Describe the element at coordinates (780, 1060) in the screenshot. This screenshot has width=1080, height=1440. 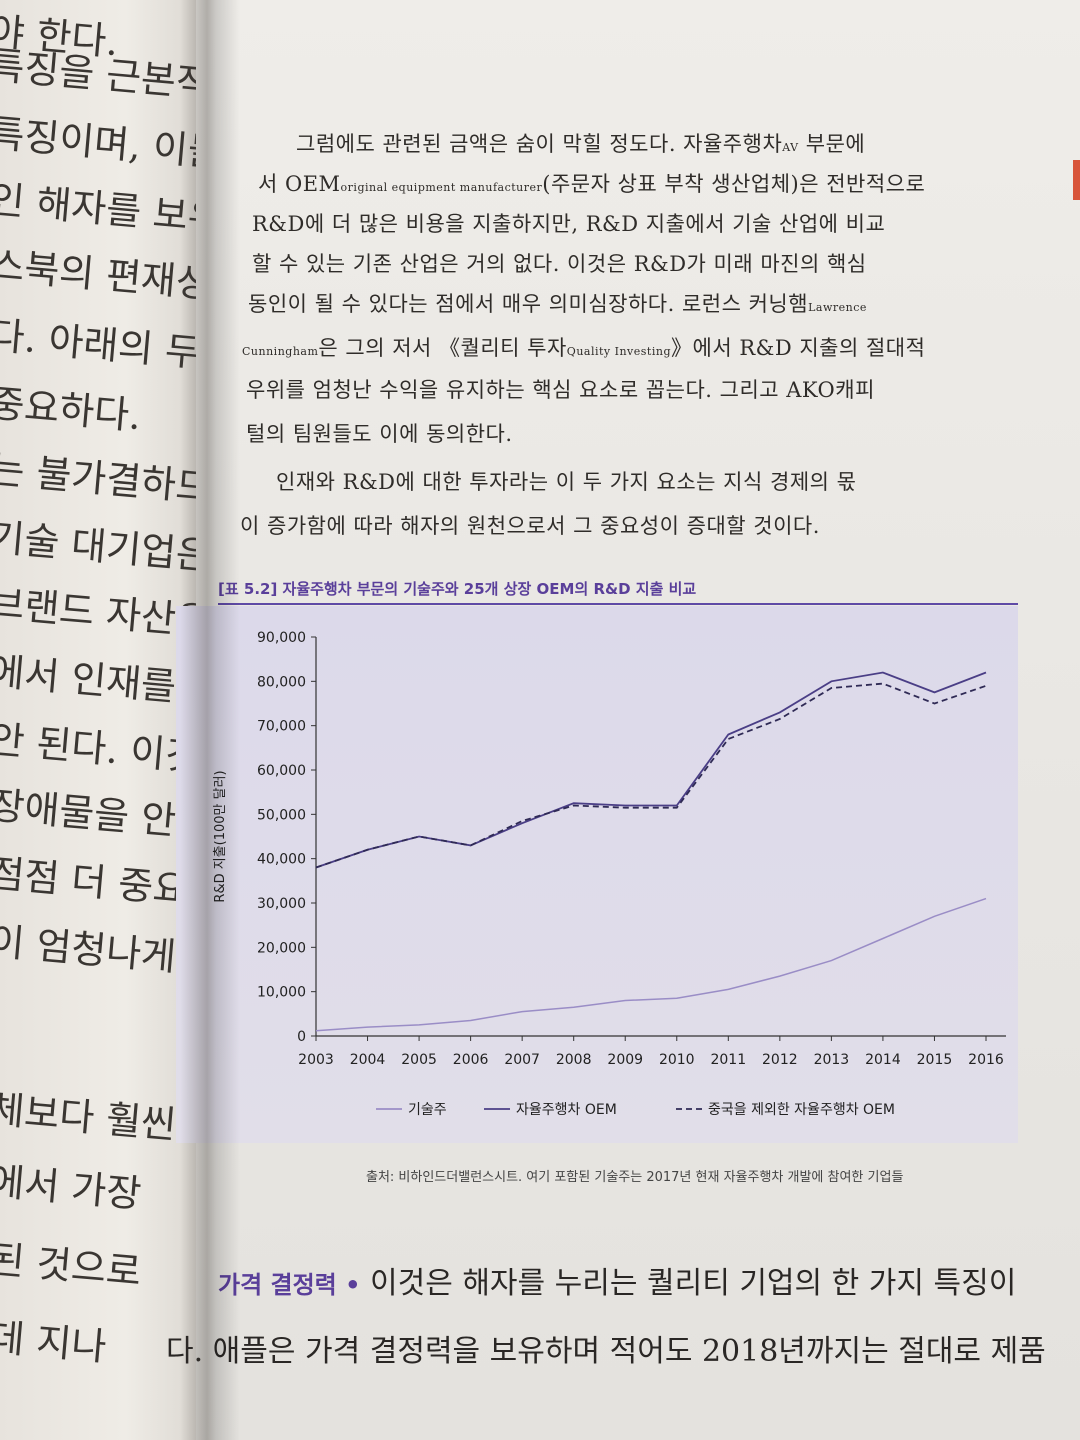
I see `x-tick-label: 2012` at that location.